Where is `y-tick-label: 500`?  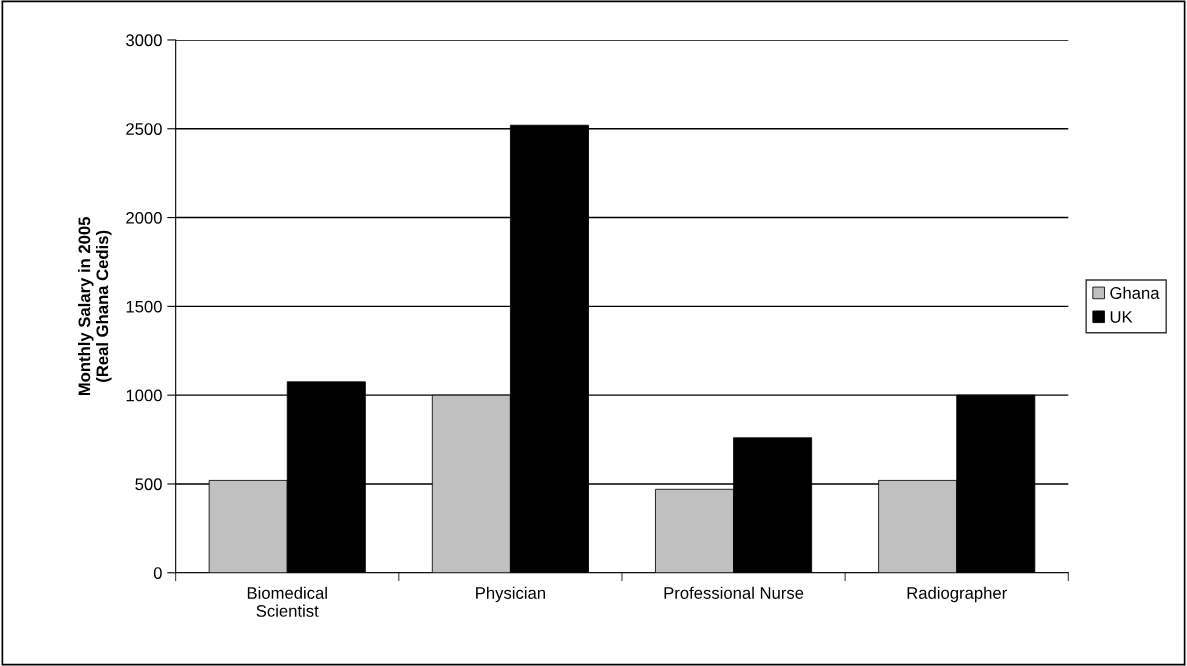
y-tick-label: 500 is located at coordinates (148, 484).